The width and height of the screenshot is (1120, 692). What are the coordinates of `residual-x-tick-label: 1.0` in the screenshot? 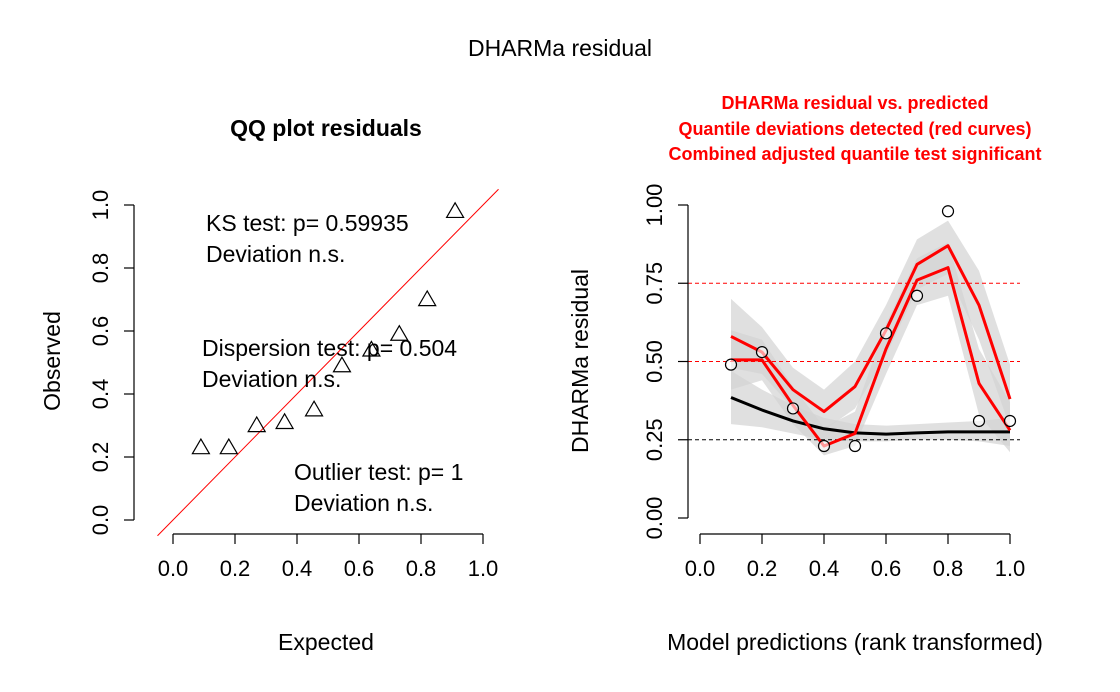 It's located at (1010, 568).